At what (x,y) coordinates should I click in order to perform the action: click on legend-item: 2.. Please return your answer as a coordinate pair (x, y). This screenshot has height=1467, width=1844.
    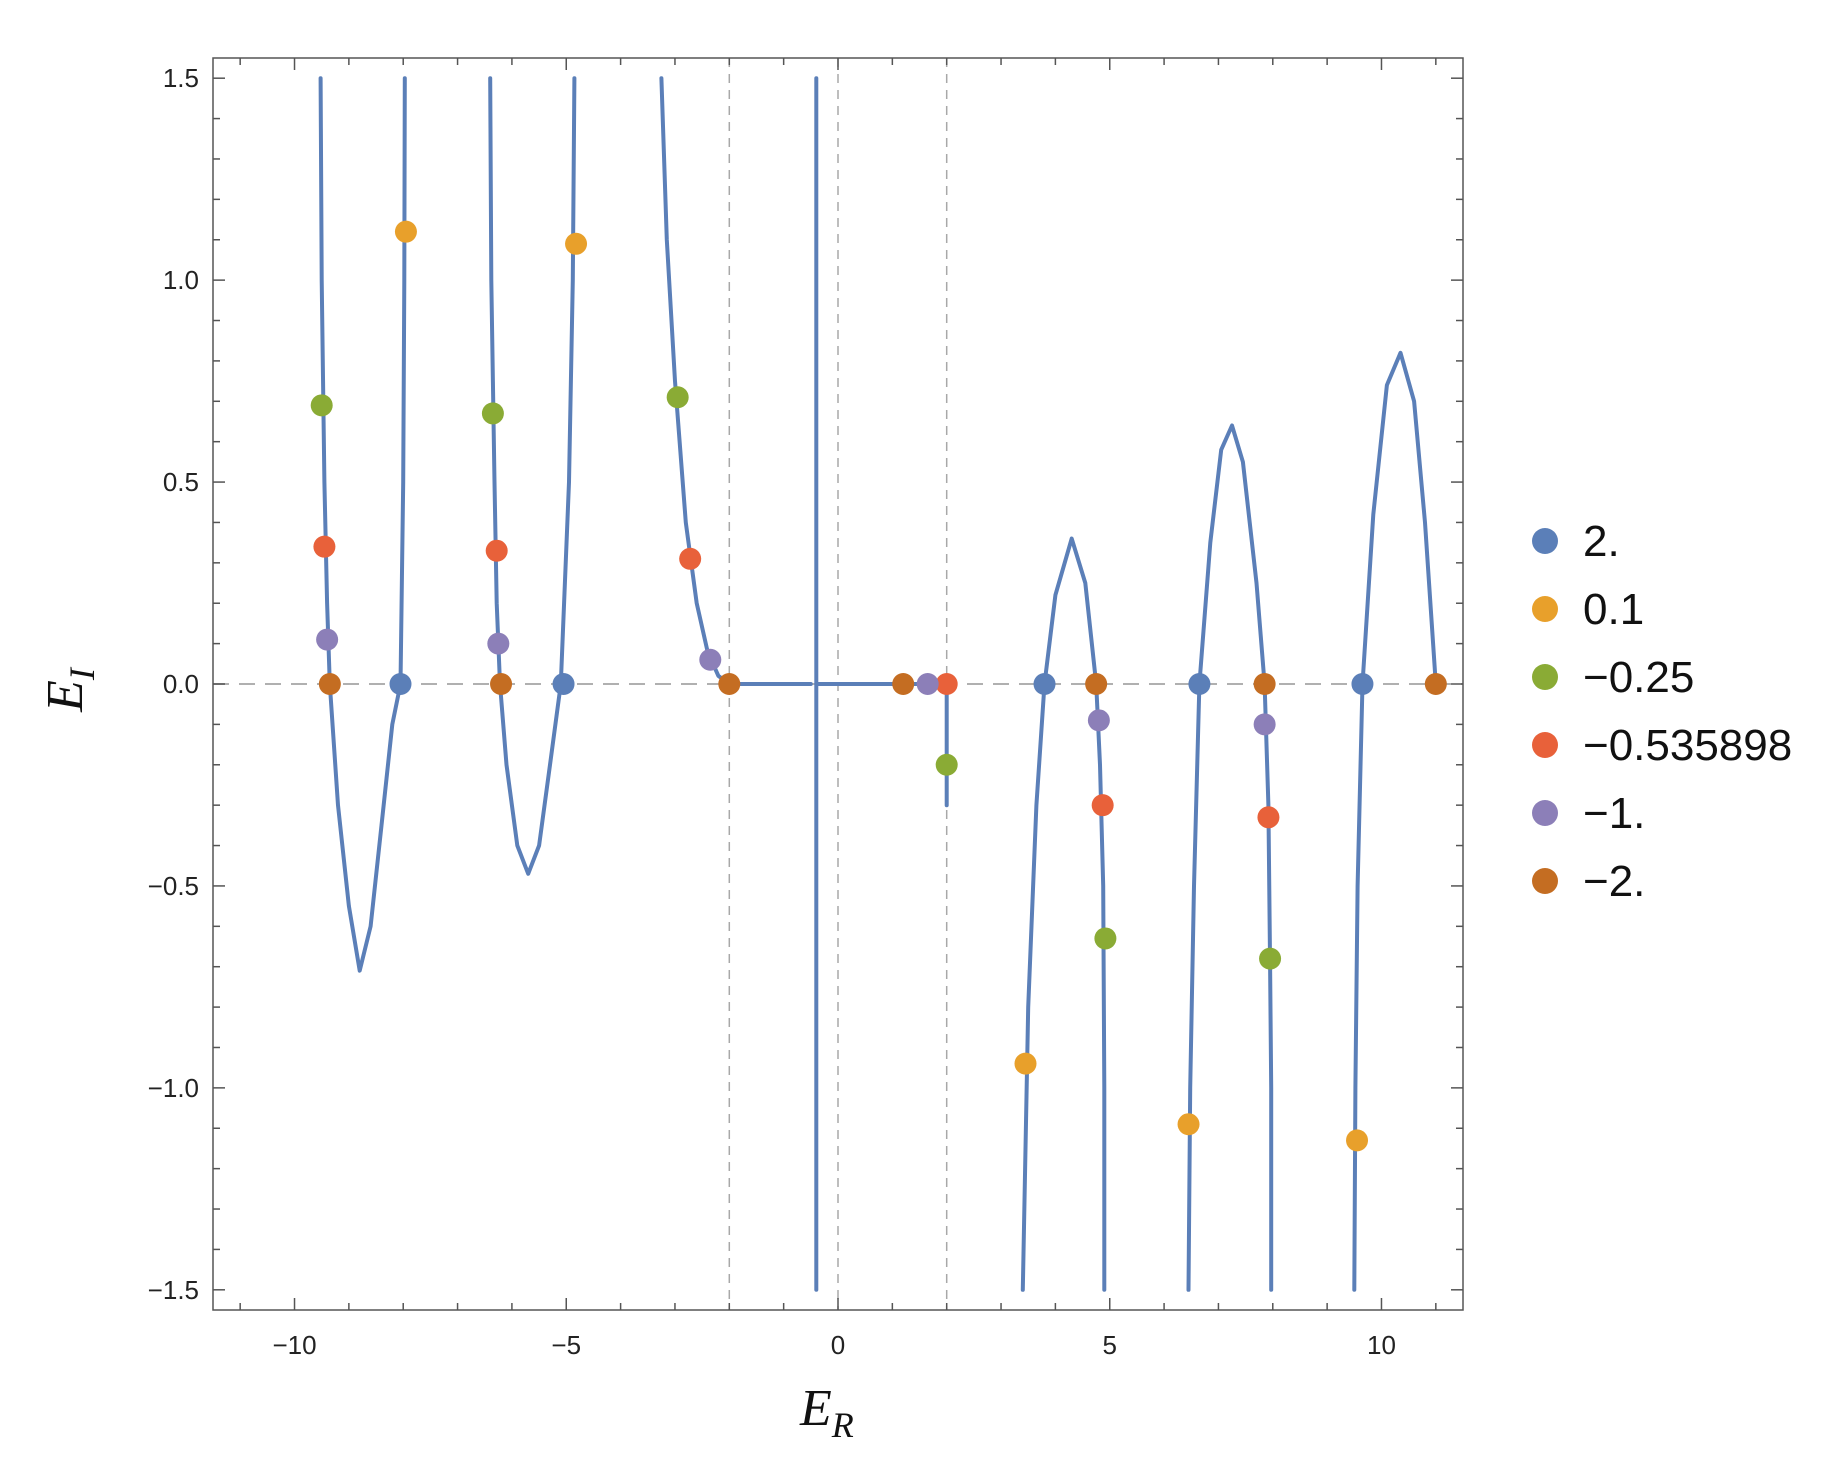
    Looking at the image, I should click on (1576, 541).